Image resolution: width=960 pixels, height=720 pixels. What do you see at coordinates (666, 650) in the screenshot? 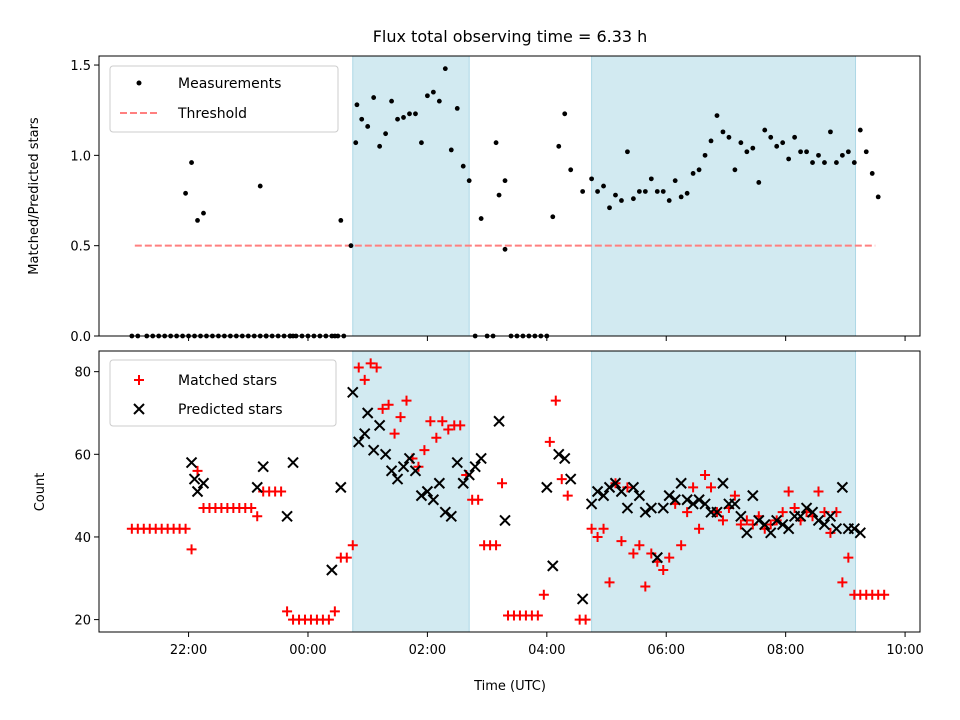
I see `x-tick-label: 06:00` at bounding box center [666, 650].